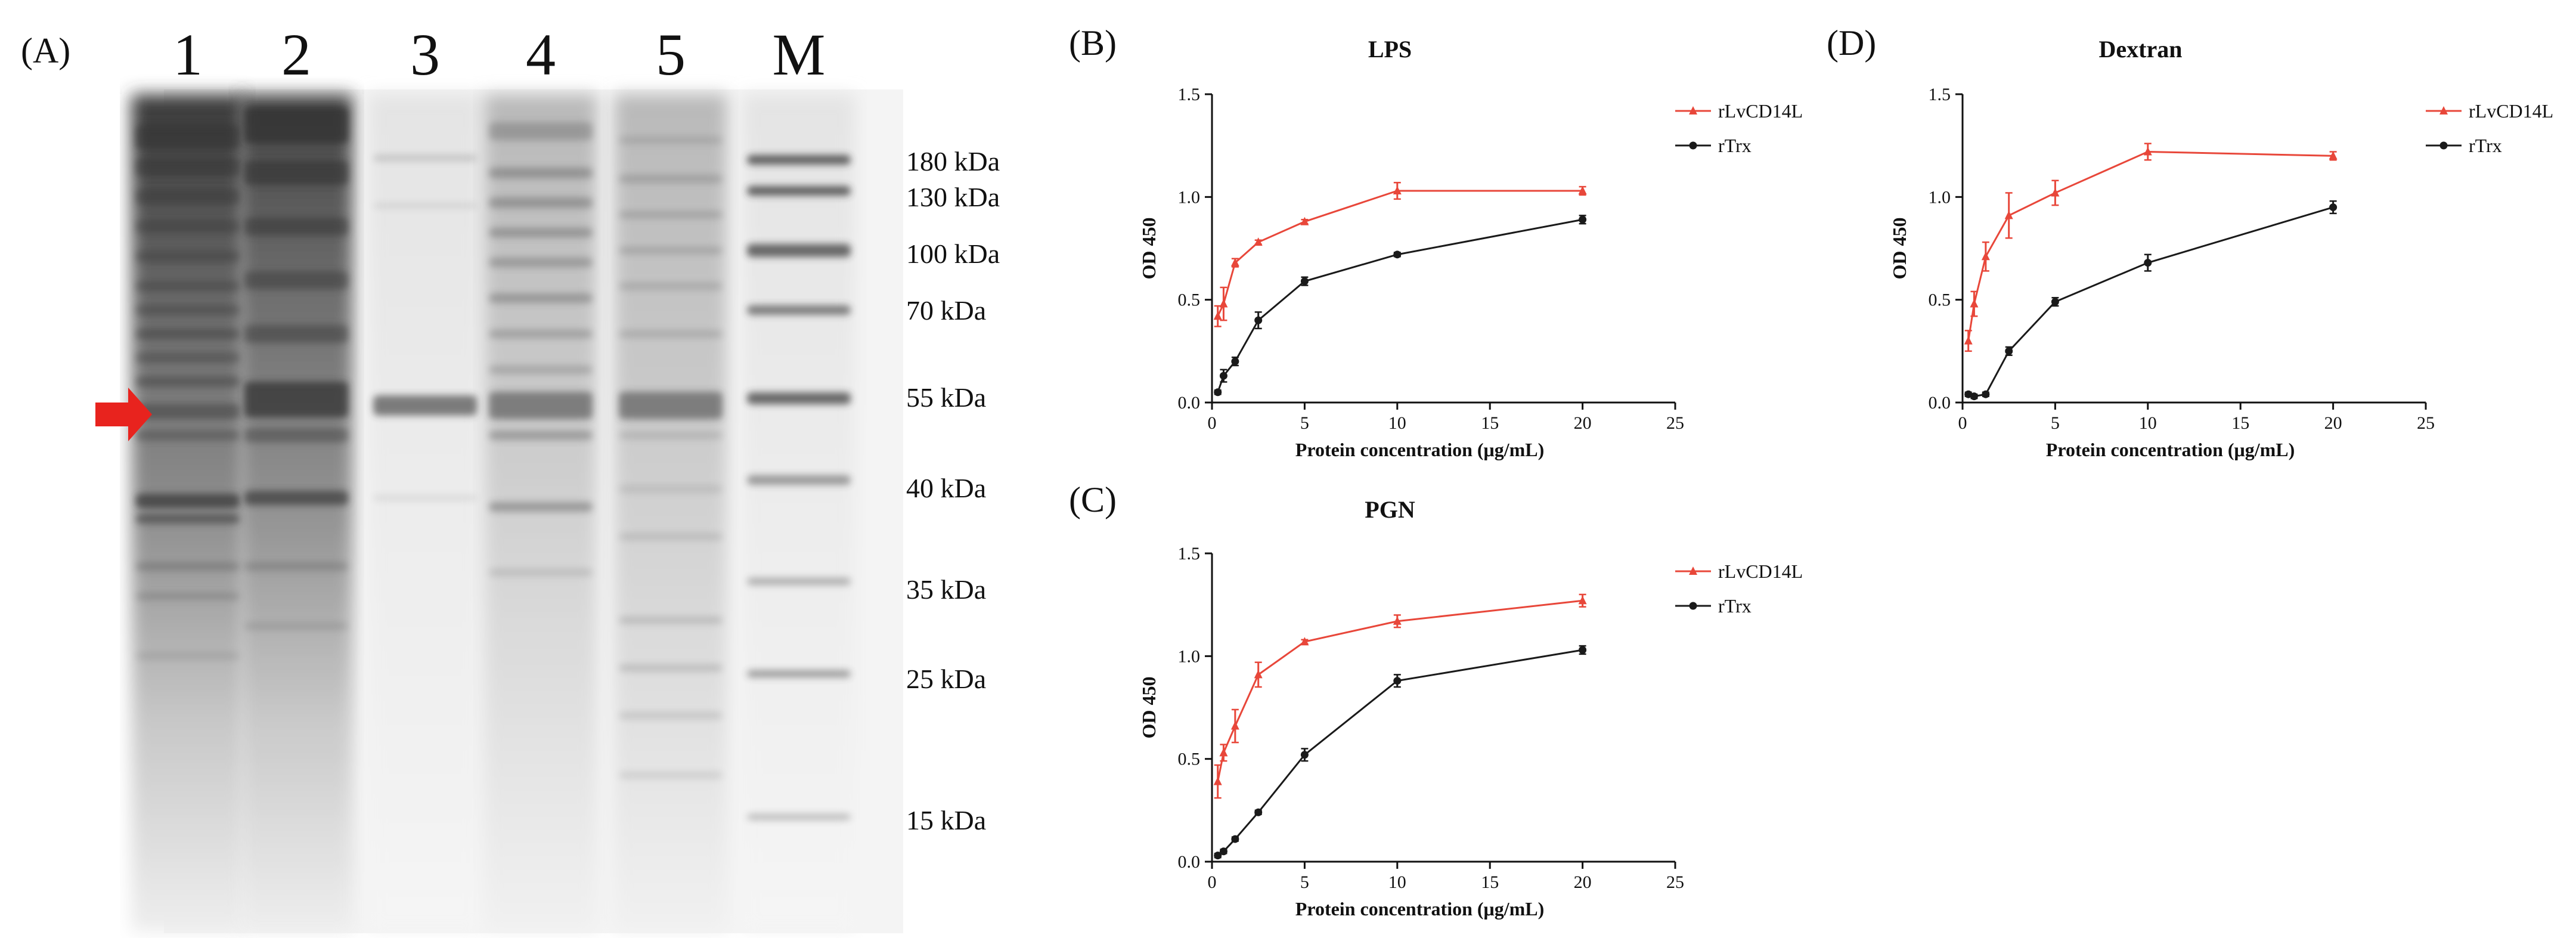  What do you see at coordinates (1093, 43) in the screenshot?
I see `panel-label: (B)` at bounding box center [1093, 43].